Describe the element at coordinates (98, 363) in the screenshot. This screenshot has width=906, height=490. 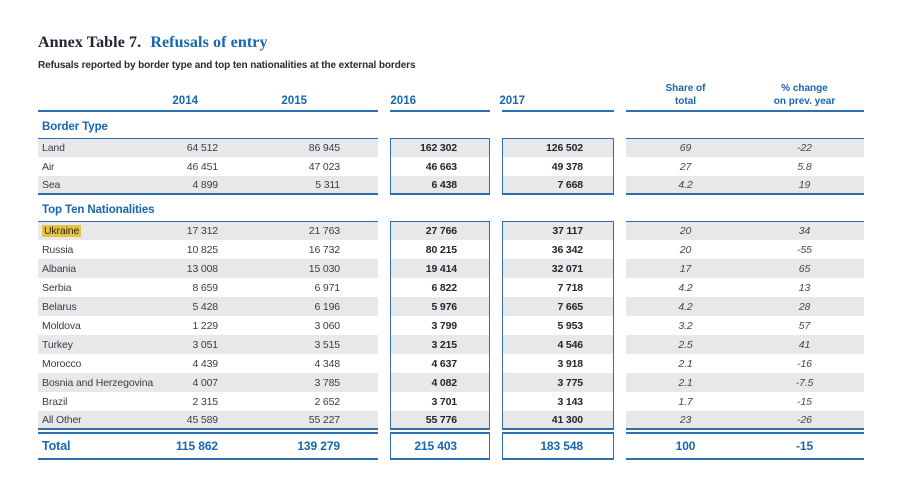
I see `row-label-cell: Morocco` at that location.